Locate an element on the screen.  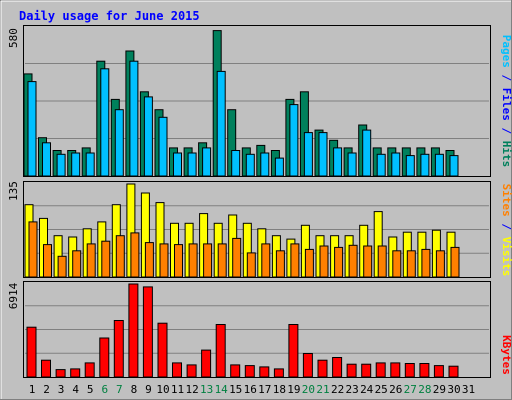
x-tick-label: 31 is located at coordinates (468, 389).